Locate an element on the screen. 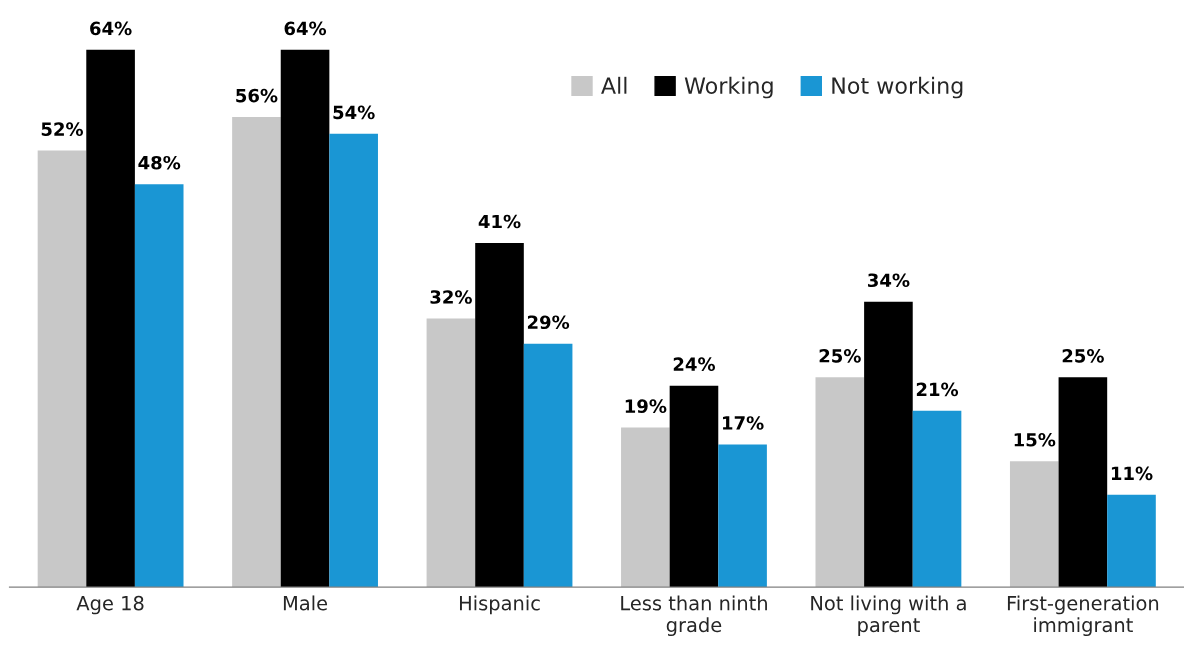 This screenshot has height=656, width=1184. data-label: 17% is located at coordinates (743, 423).